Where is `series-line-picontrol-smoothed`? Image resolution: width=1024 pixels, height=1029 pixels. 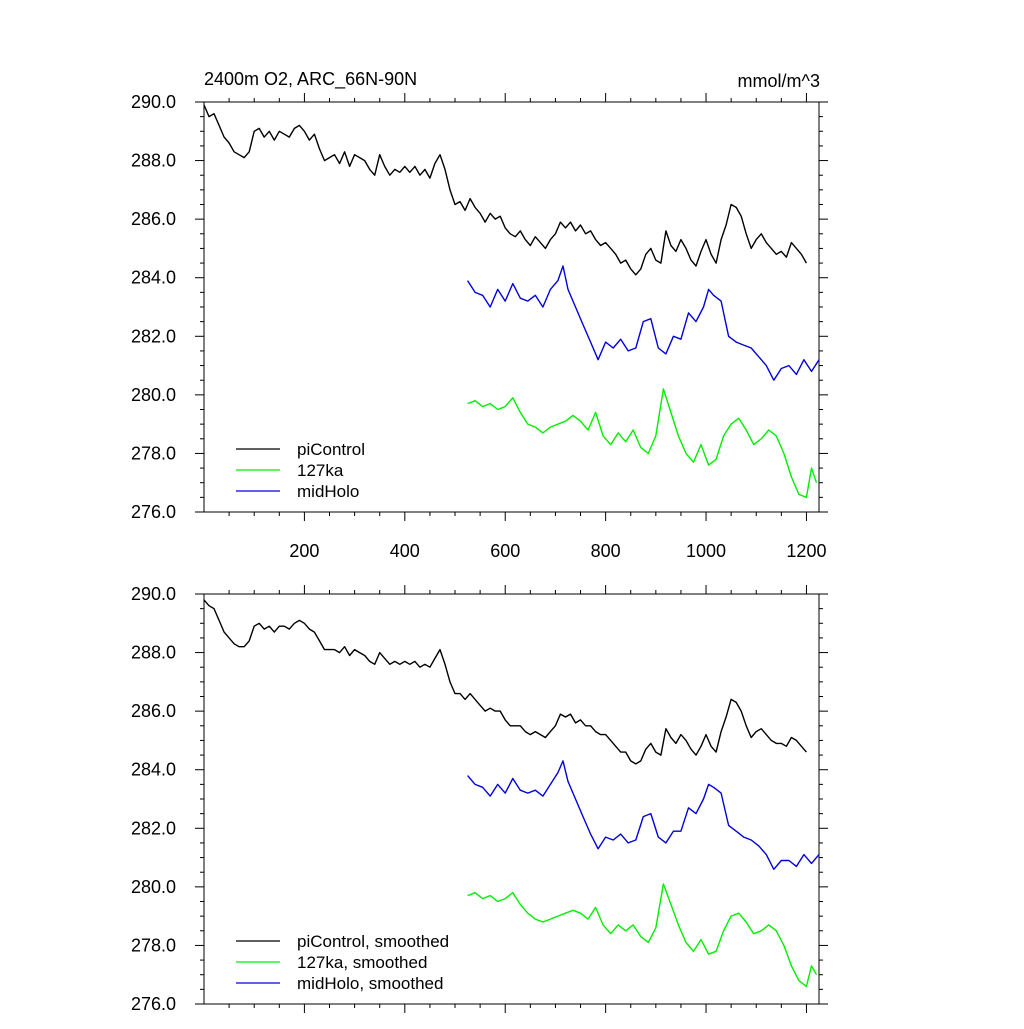
series-line-picontrol-smoothed is located at coordinates (505, 682).